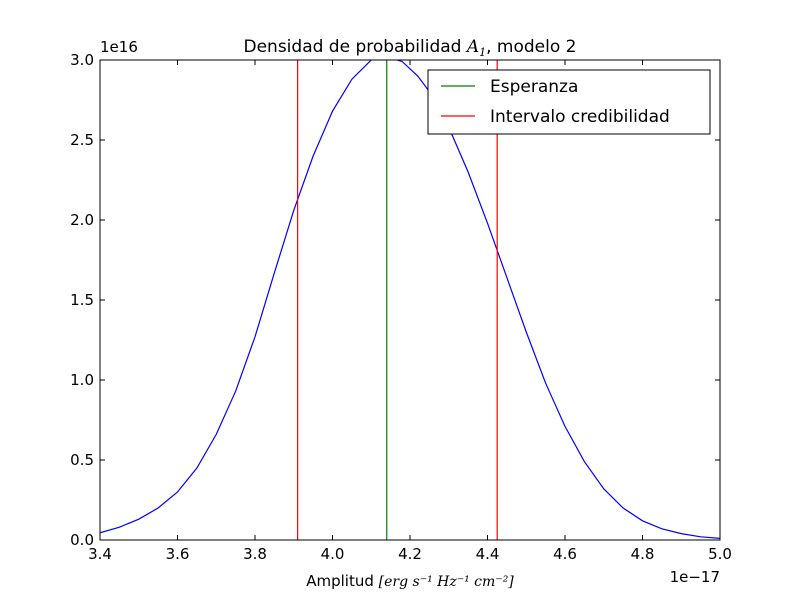  I want to click on y-tick-label: 3.0, so click(82, 60).